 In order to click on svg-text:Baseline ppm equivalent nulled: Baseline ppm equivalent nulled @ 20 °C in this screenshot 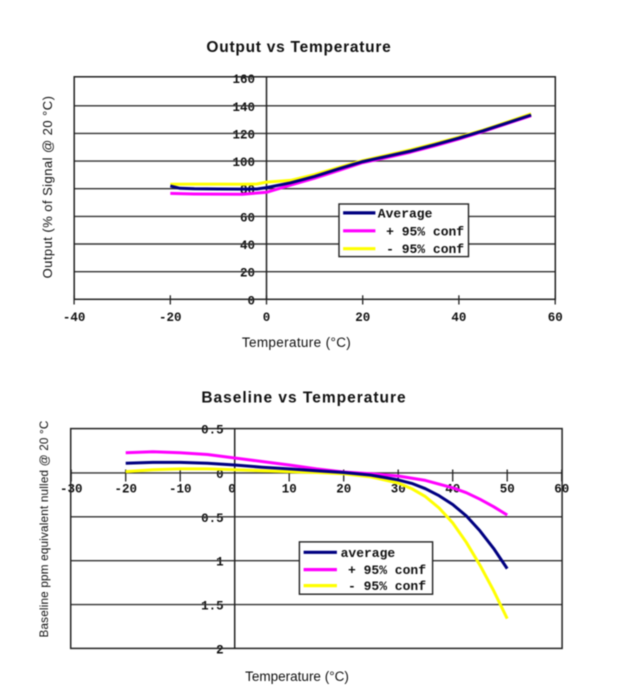, I will do `click(44, 528)`.